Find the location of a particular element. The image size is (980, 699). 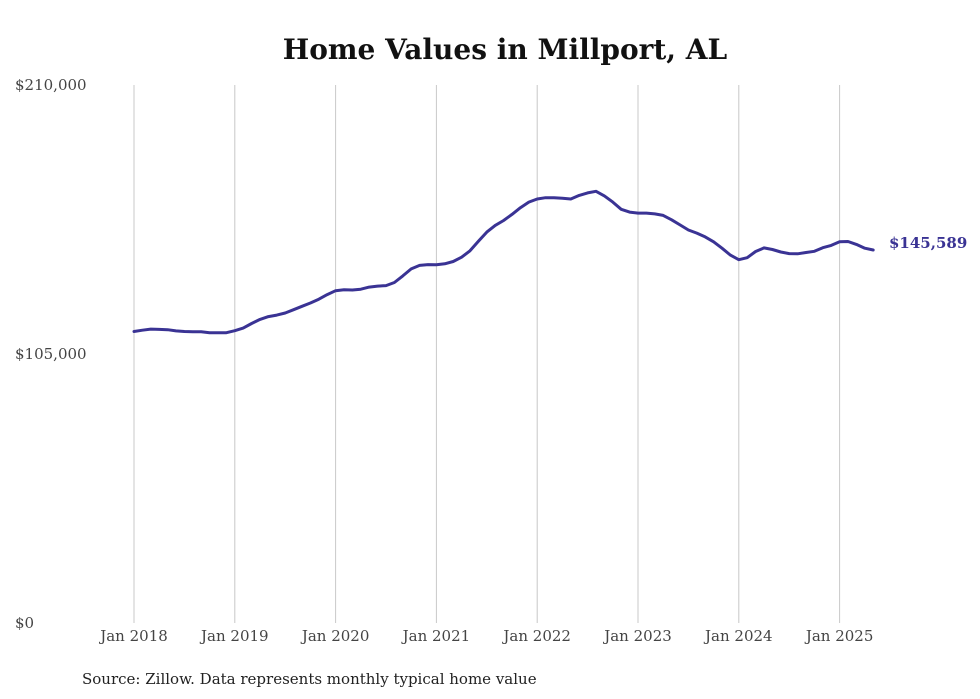

y-tick-label: $0 is located at coordinates (24, 623).